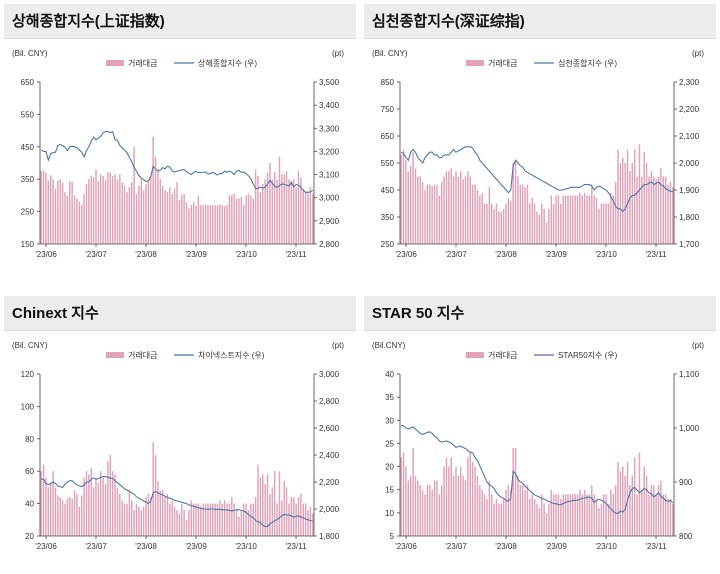  Describe the element at coordinates (388, 82) in the screenshot. I see `left-tick-label: 850` at that location.